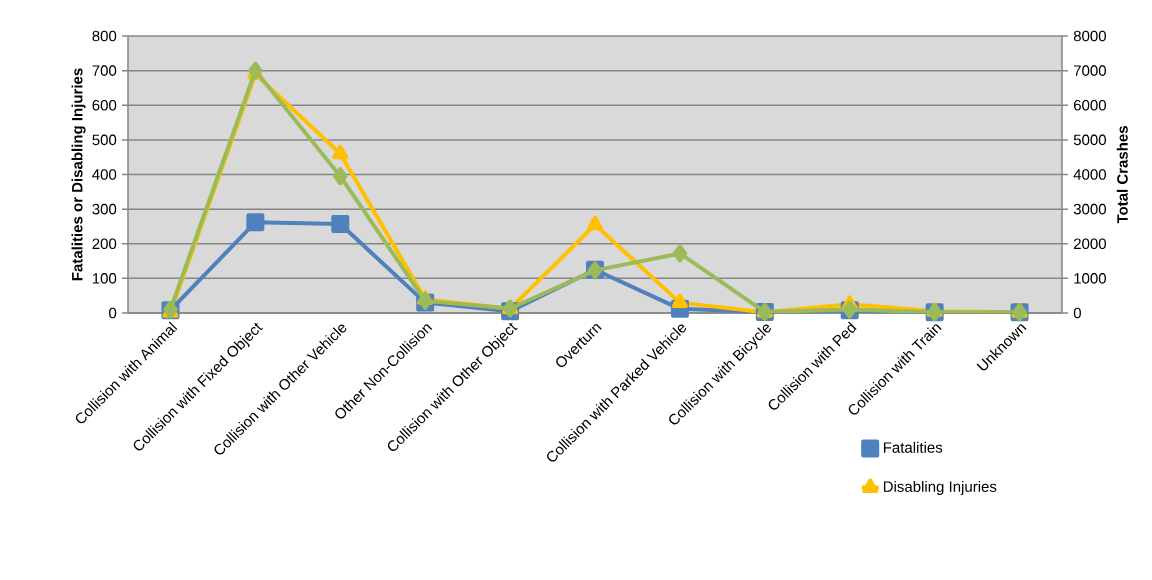 The width and height of the screenshot is (1152, 580). I want to click on y2-tick-label: 5000, so click(1089, 140).